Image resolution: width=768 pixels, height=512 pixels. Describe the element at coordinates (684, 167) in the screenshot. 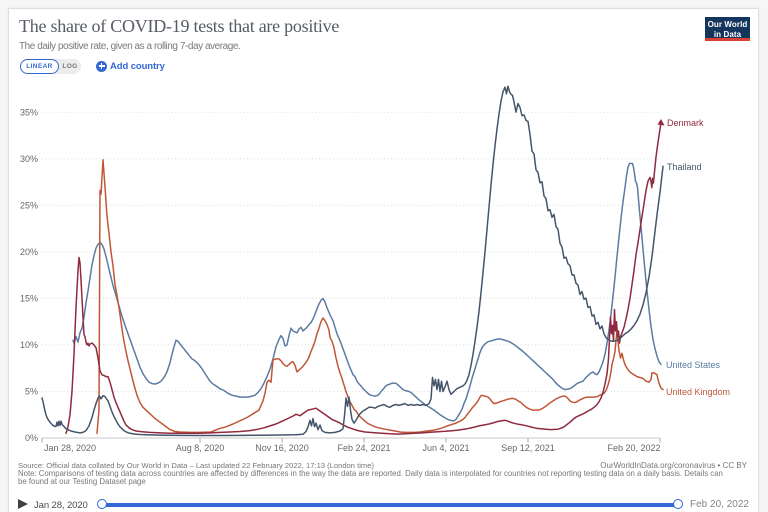

I see `svg-text: Thailand` at that location.